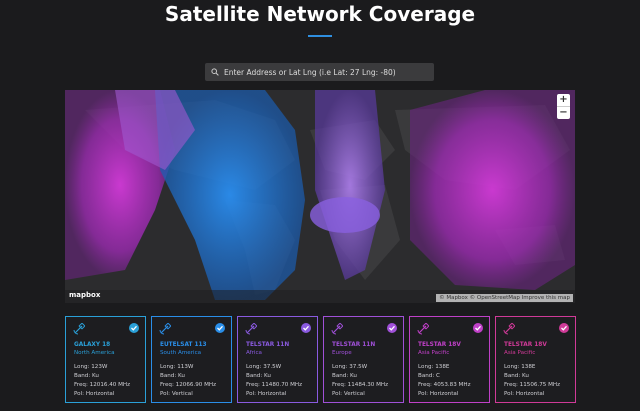 This screenshot has height=411, width=640. What do you see at coordinates (429, 376) in the screenshot?
I see `satellite-detail: Band: C` at bounding box center [429, 376].